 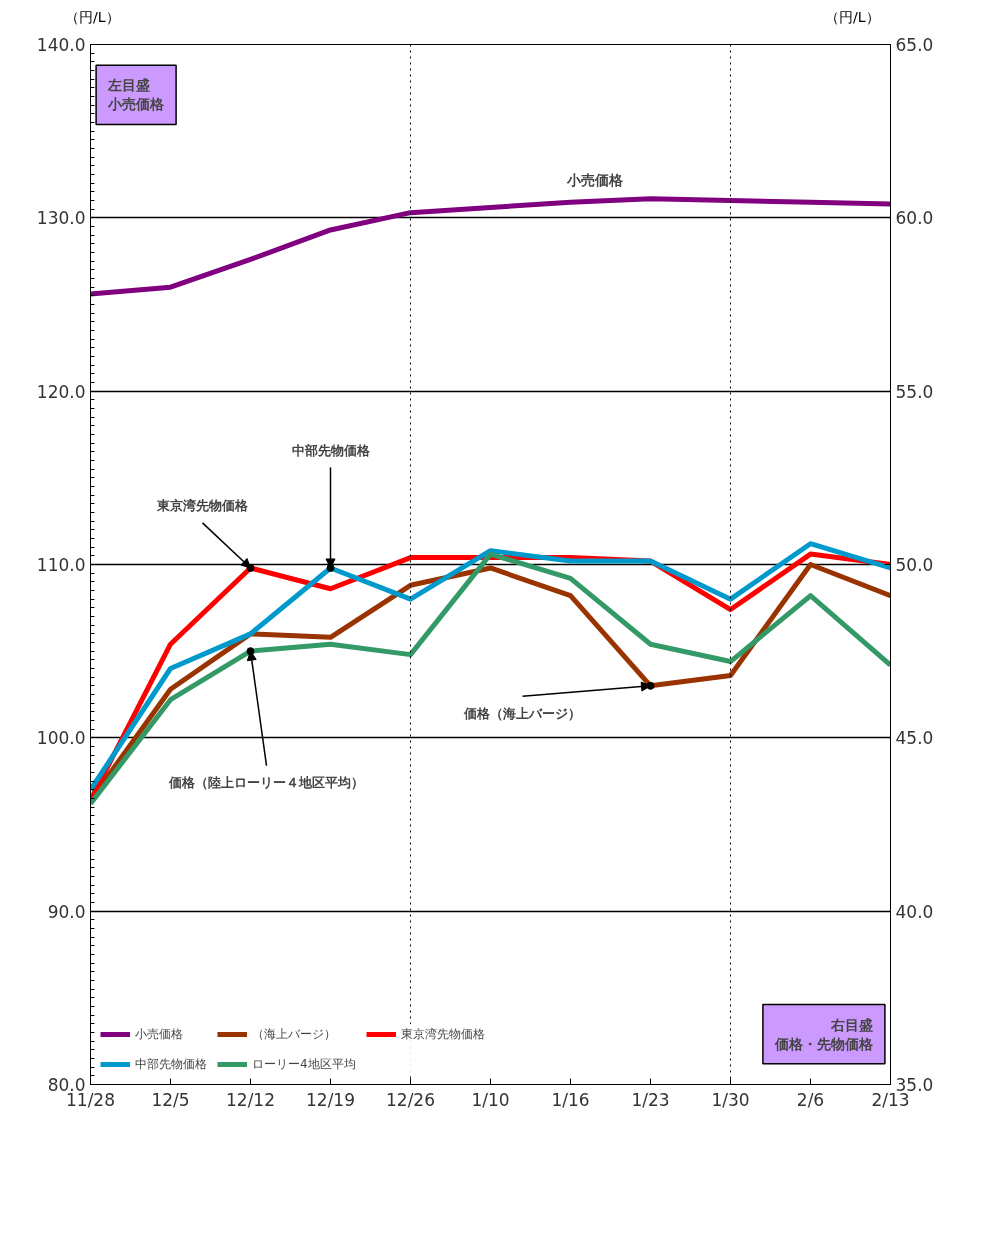 What do you see at coordinates (61, 45) in the screenshot?
I see `y-tick-label: 140.0` at bounding box center [61, 45].